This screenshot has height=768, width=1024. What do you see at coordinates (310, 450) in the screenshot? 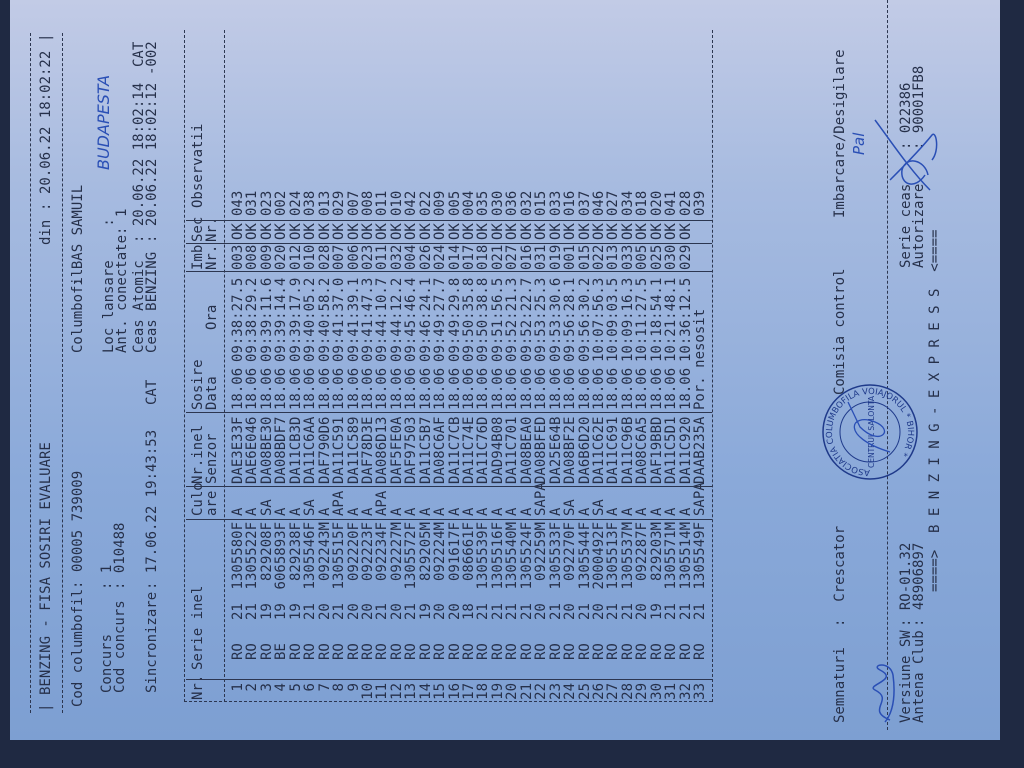
I see `sensor-id: DA11C6AA` at bounding box center [310, 450].